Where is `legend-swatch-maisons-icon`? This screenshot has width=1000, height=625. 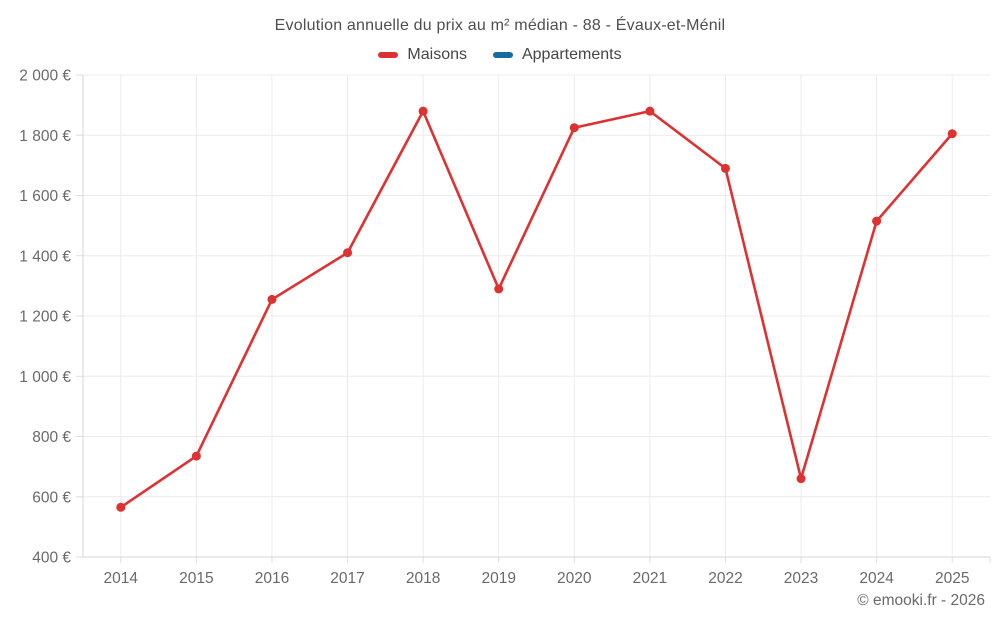 legend-swatch-maisons-icon is located at coordinates (388, 55).